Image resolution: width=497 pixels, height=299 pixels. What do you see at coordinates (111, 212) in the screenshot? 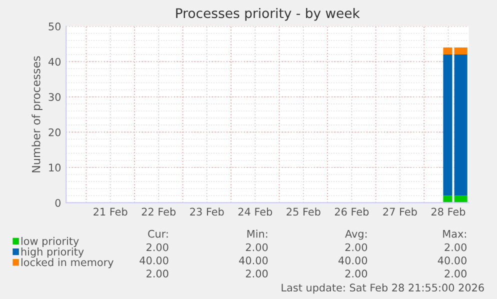
I see `x-tick-label: 21 Feb` at bounding box center [111, 212].